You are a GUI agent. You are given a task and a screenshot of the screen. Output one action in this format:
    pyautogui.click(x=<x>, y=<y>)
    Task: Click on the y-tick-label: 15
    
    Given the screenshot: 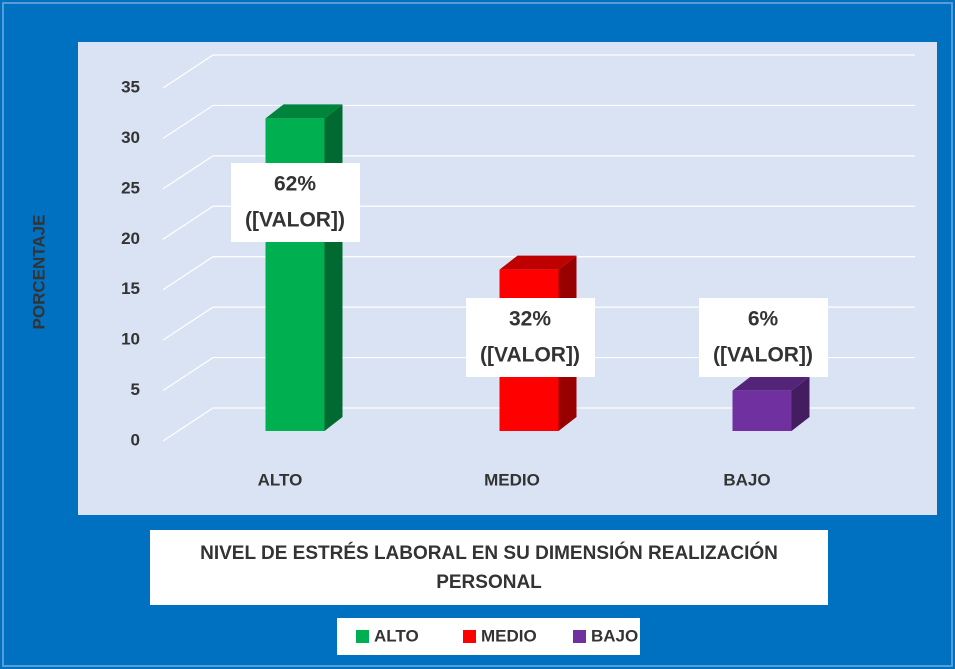 What is the action you would take?
    pyautogui.click(x=130, y=288)
    